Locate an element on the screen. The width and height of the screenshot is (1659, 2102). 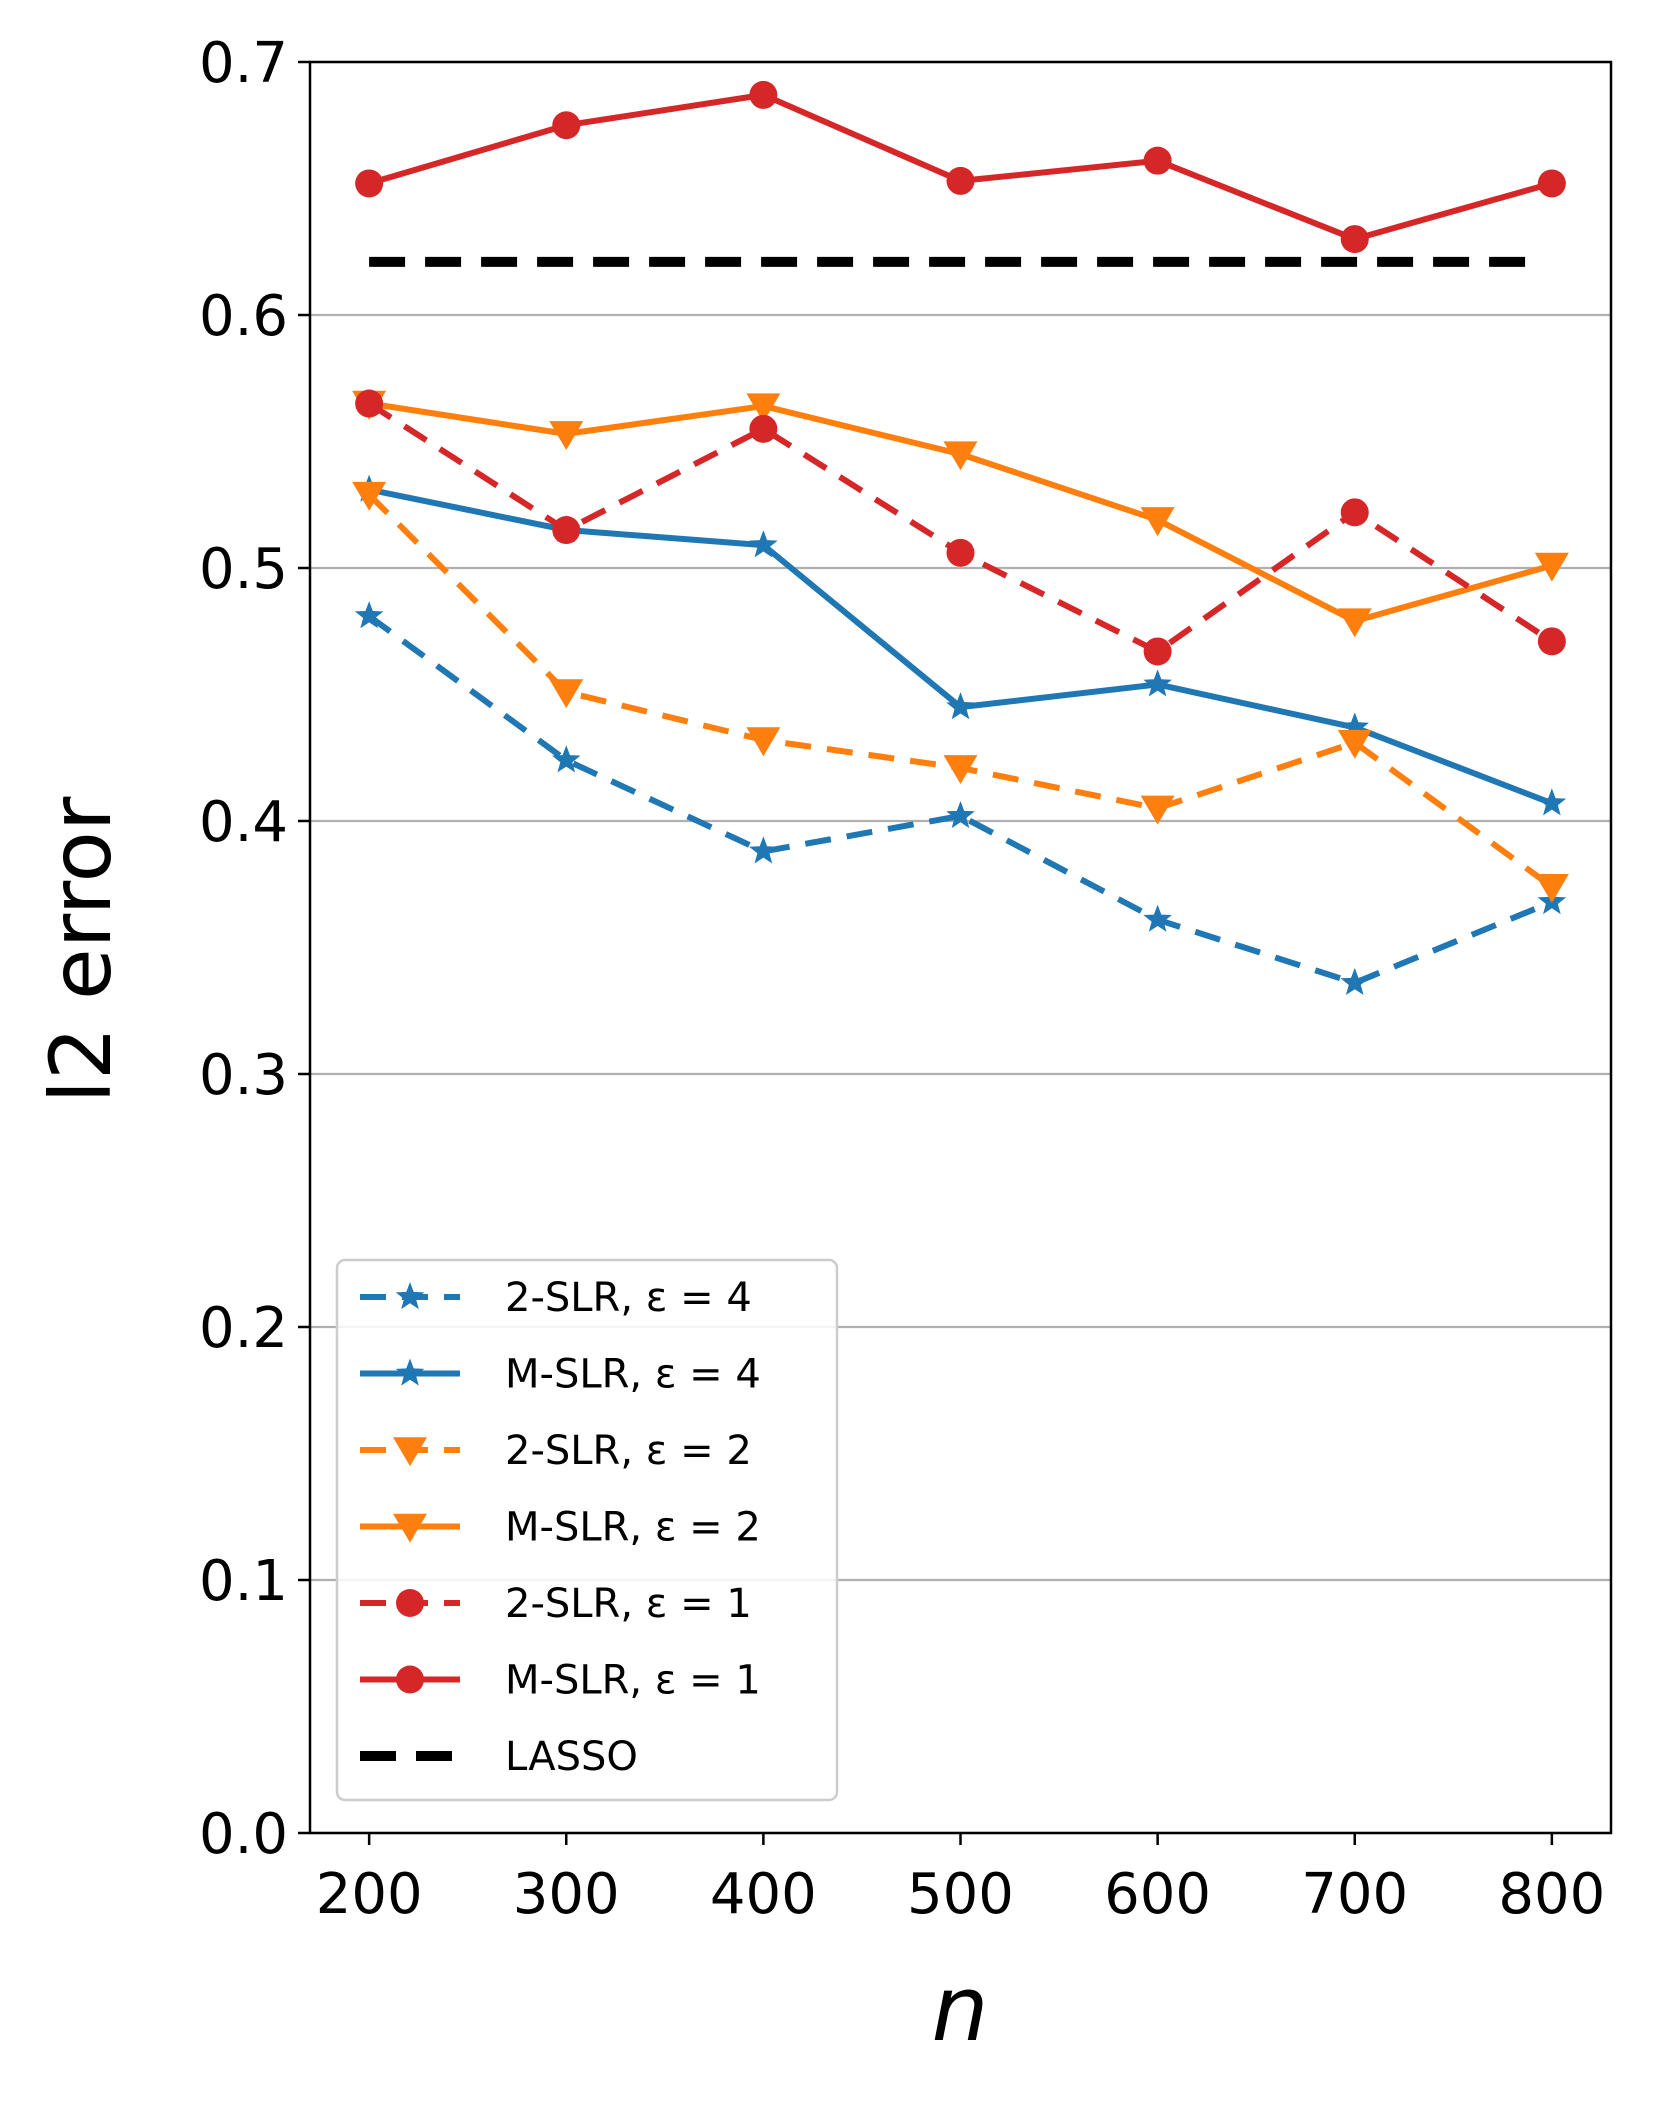
x-tick-label-2: 400 is located at coordinates (763, 1894).